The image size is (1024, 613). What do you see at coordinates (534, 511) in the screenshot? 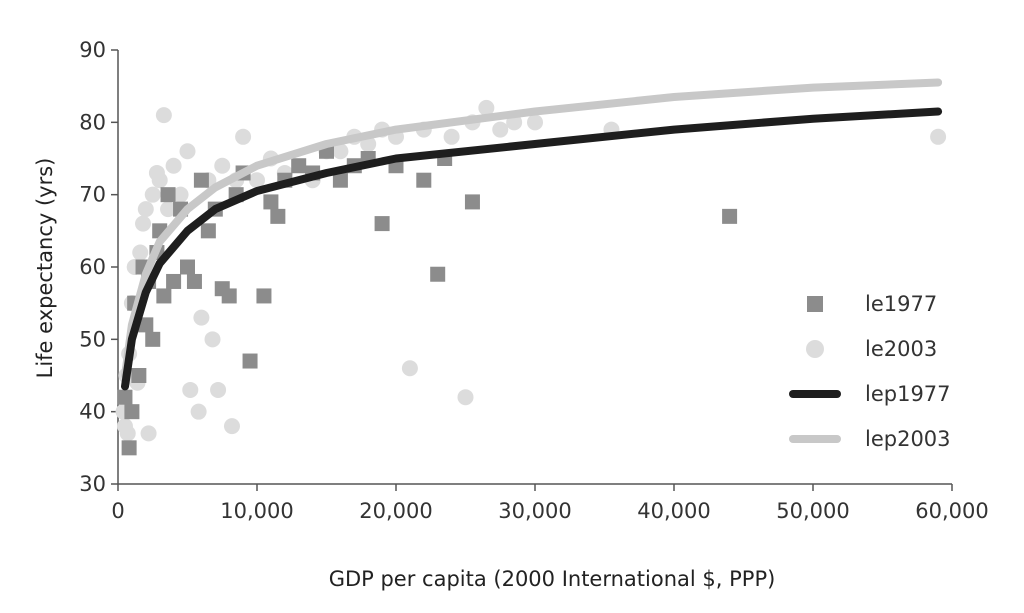
I see `x-tick-label: 30,000` at bounding box center [534, 511].